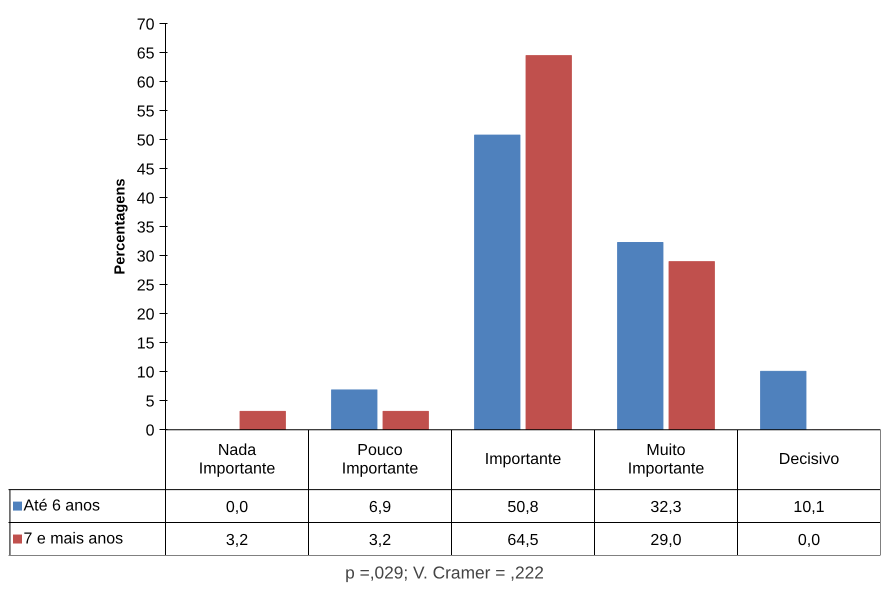  I want to click on data-label: 50,8, so click(523, 507).